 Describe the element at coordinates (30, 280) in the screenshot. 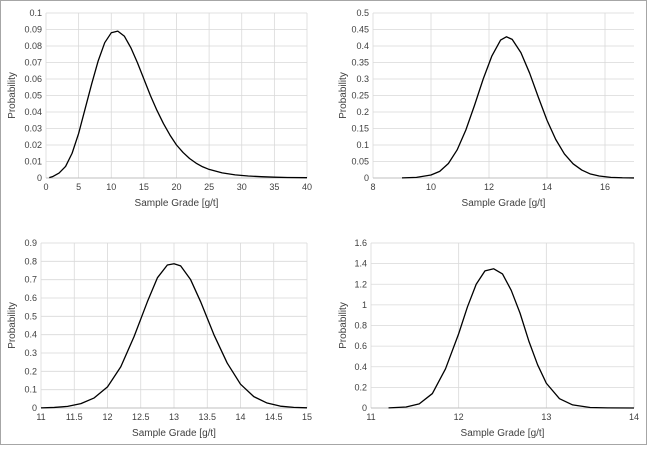

I see `y-tick-label: 0.7` at that location.